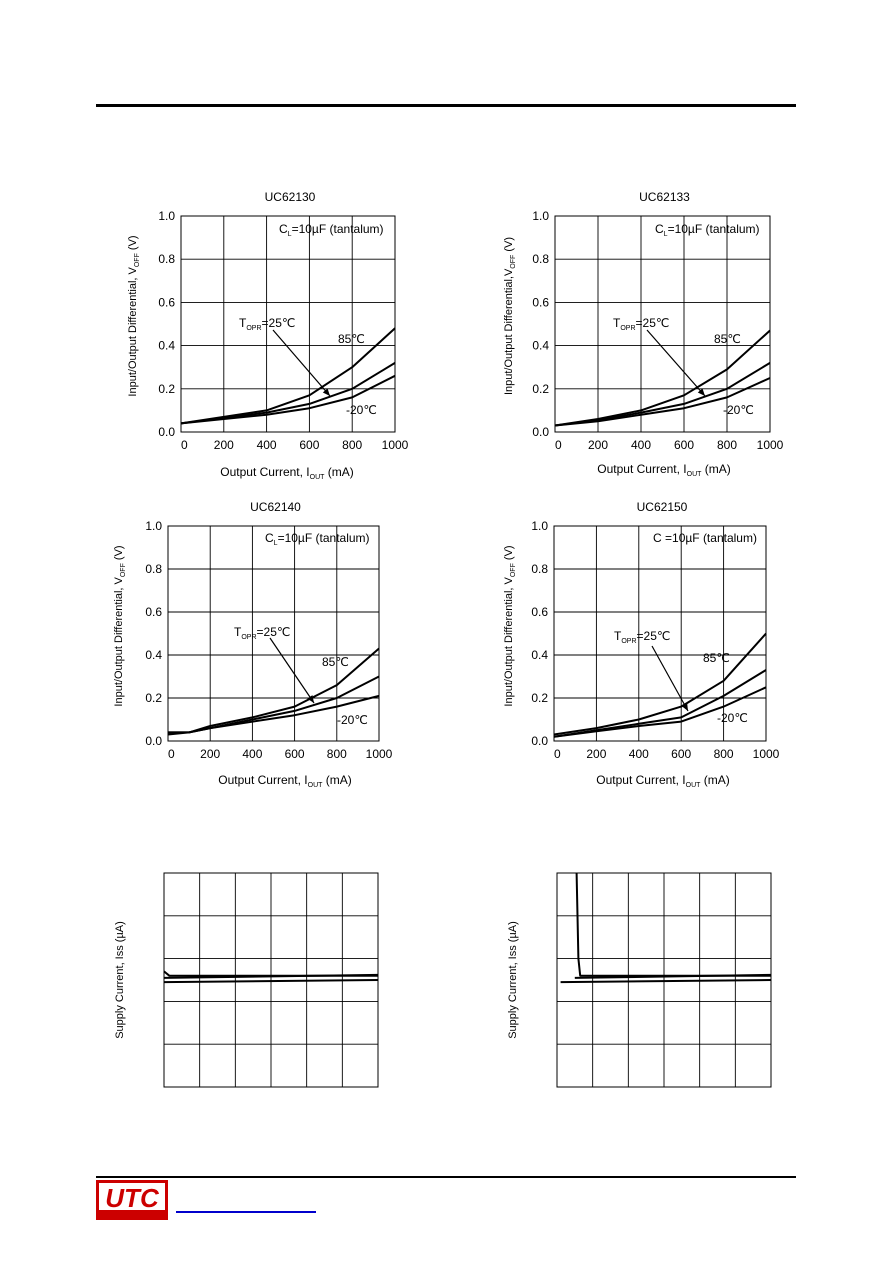 The height and width of the screenshot is (1263, 892). I want to click on utc-logo-text: UTC, so click(132, 1198).